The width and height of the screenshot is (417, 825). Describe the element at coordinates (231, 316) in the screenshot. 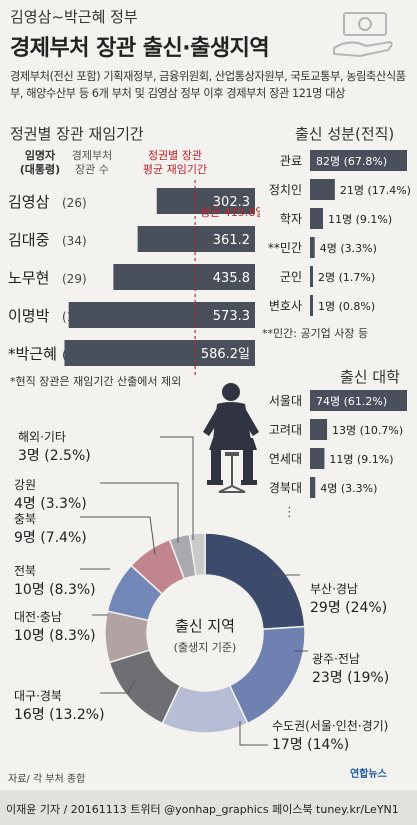

I see `tenure-value-label: 573.3` at that location.